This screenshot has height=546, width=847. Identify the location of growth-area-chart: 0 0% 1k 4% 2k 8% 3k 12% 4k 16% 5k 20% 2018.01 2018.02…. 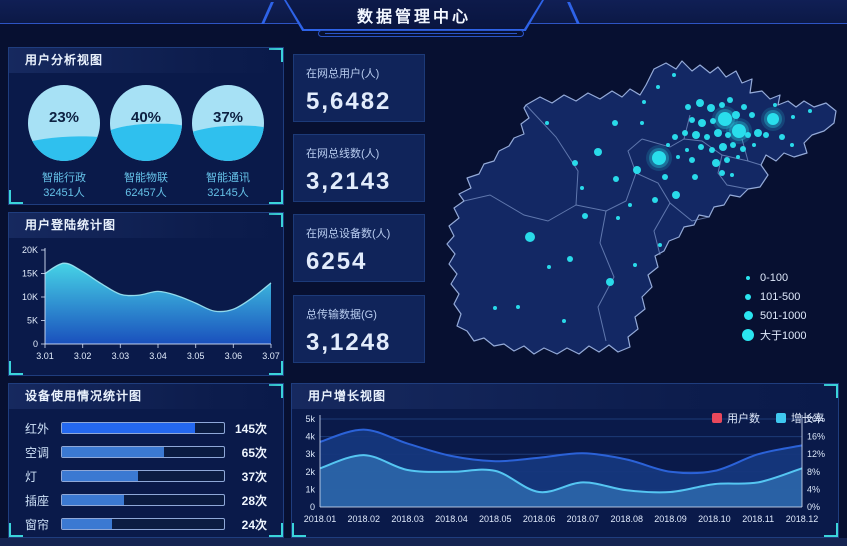
(564, 469).